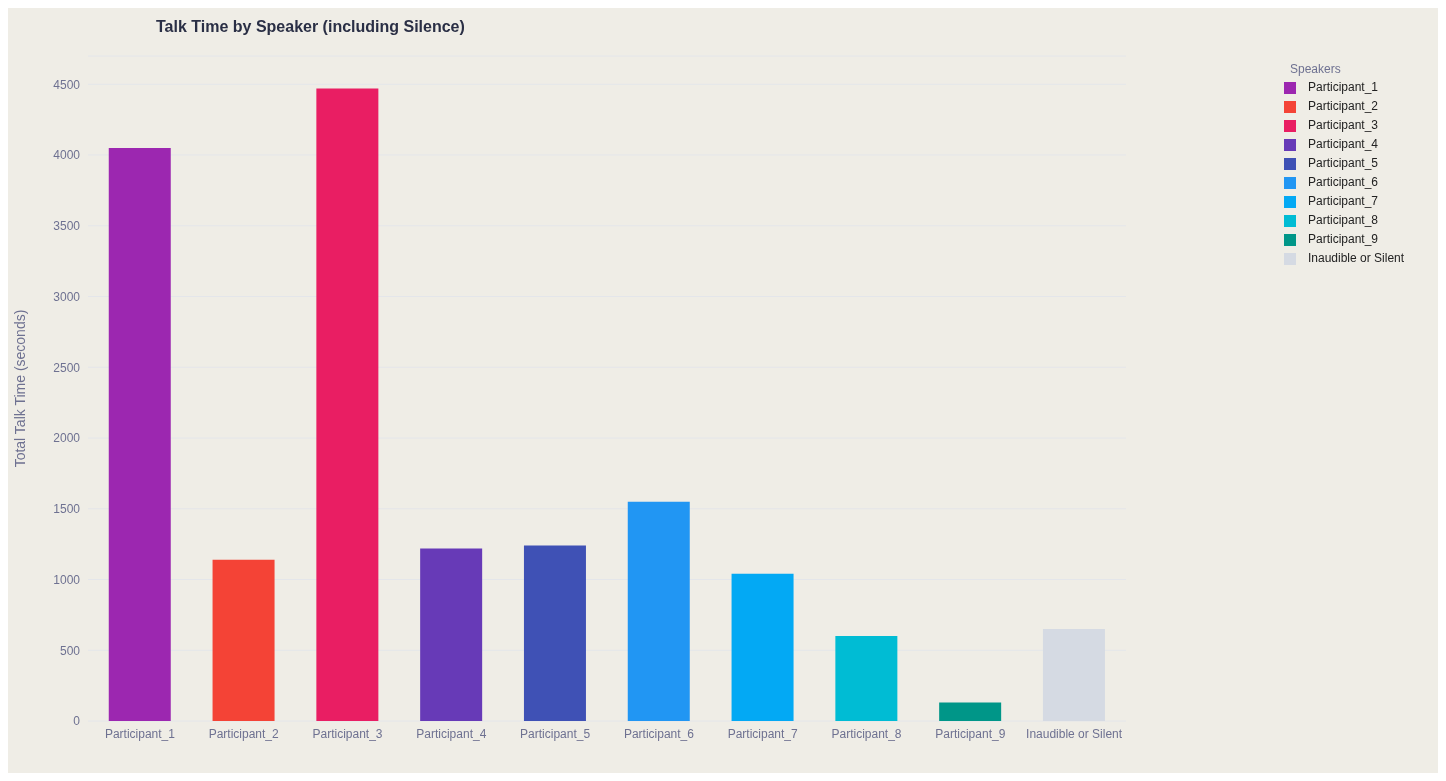 The height and width of the screenshot is (781, 1446). Describe the element at coordinates (67, 226) in the screenshot. I see `y-tick-label: 3500` at that location.